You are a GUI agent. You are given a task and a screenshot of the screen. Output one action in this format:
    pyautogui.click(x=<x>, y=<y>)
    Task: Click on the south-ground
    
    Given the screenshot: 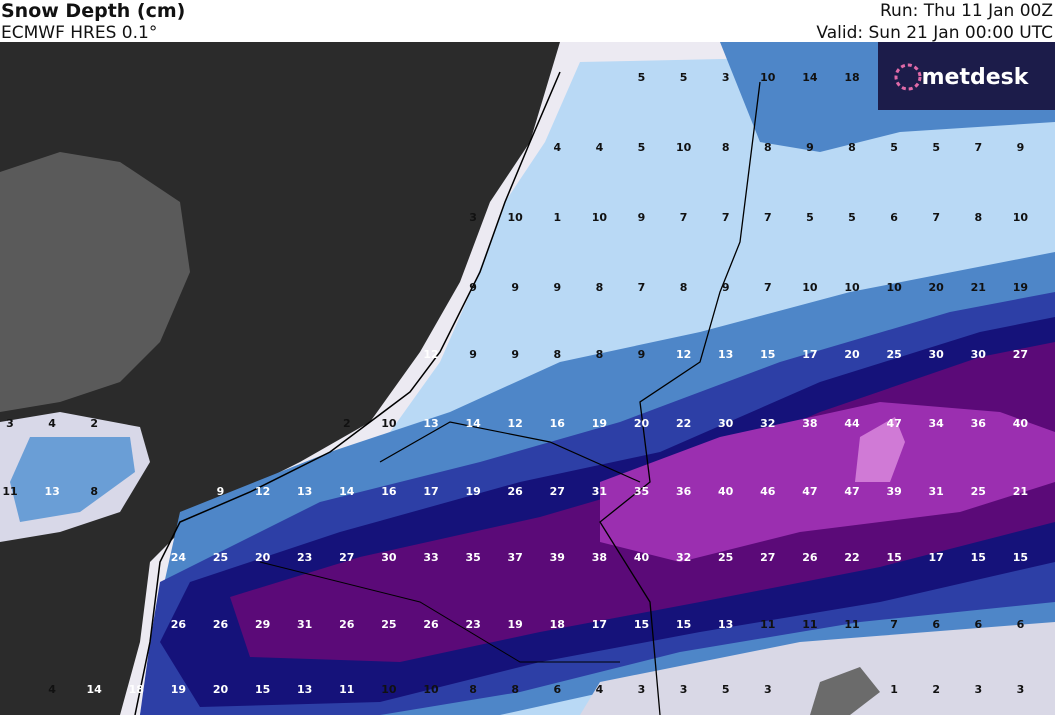 What is the action you would take?
    pyautogui.click(x=845, y=691)
    